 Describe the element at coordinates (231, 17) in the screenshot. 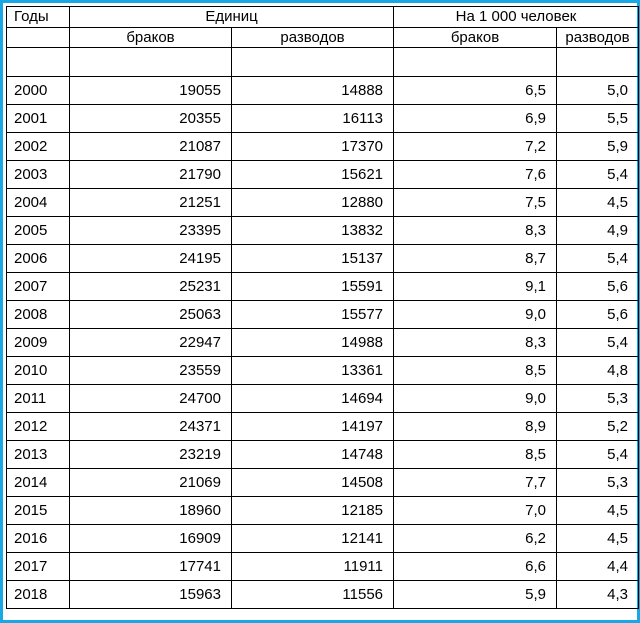

I see `header-units: Единиц` at that location.